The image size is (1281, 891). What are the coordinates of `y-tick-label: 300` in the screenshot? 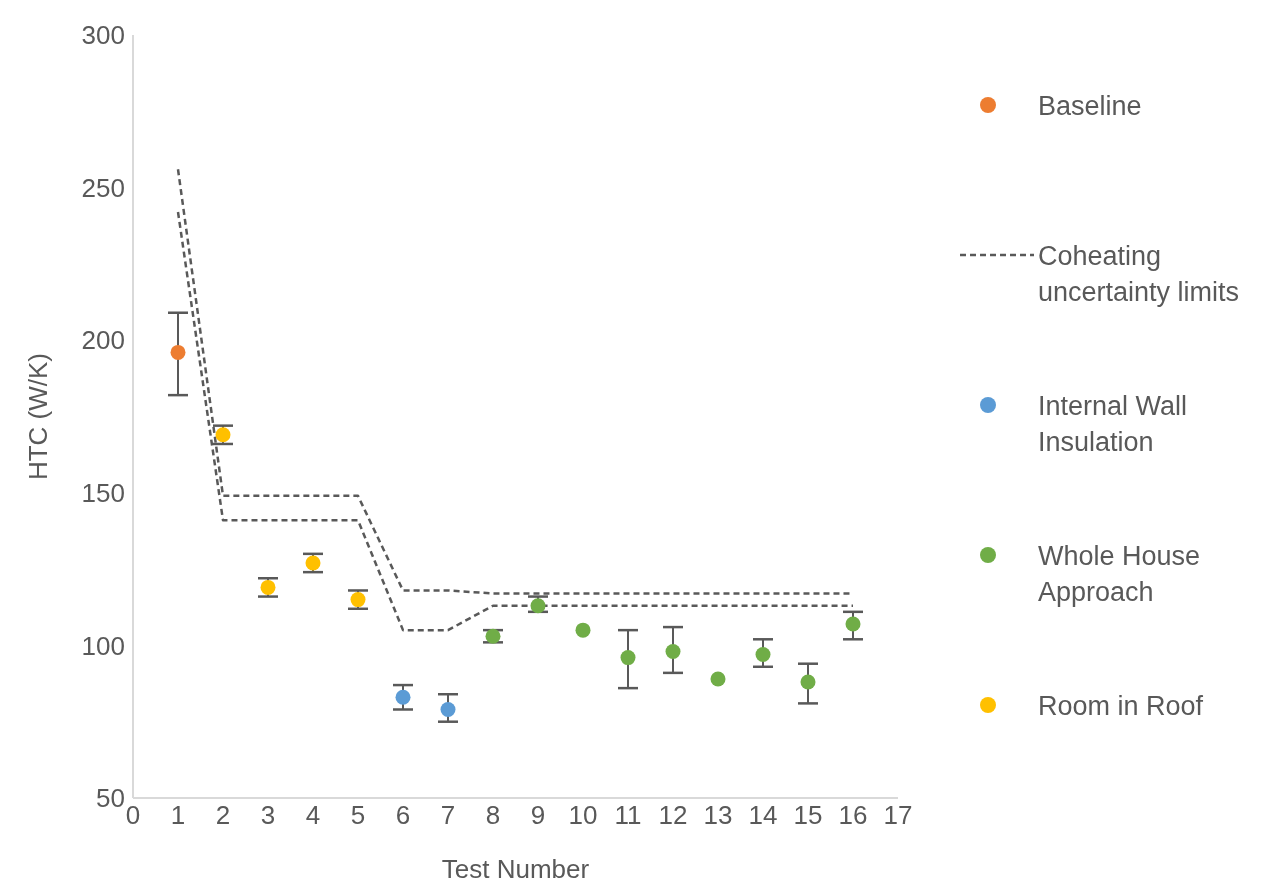 It's located at (103, 35).